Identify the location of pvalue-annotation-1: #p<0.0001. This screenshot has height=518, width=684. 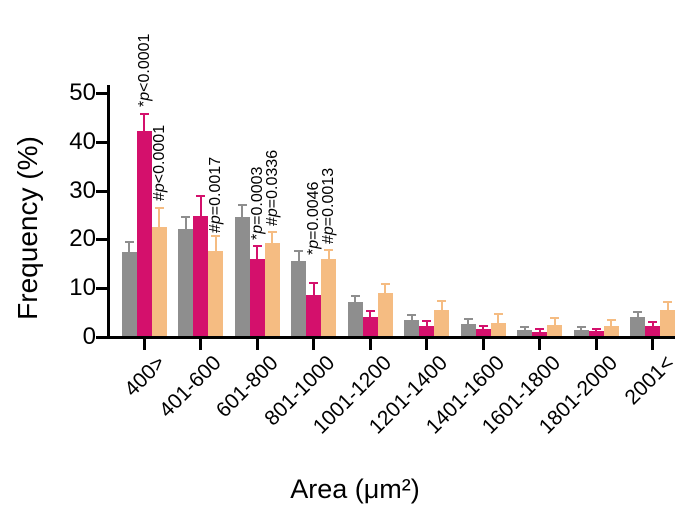
(159, 163).